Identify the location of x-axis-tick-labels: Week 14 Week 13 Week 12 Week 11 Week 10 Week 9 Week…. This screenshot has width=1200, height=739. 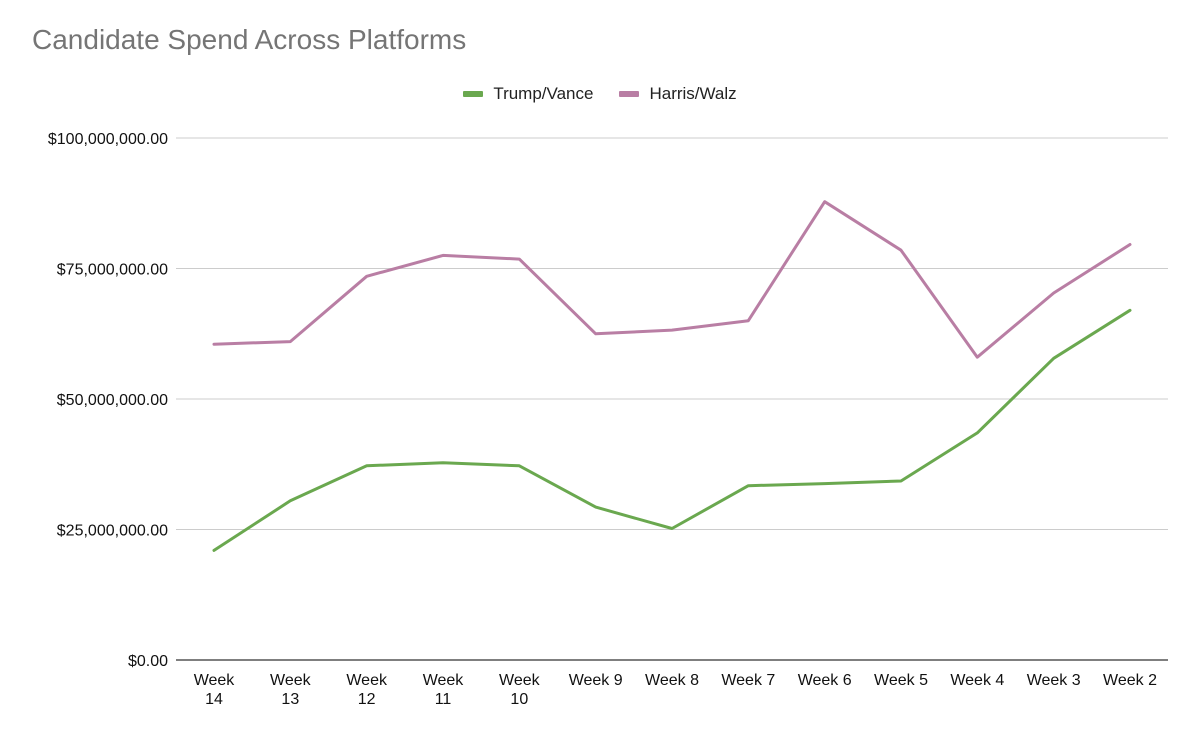
(675, 690).